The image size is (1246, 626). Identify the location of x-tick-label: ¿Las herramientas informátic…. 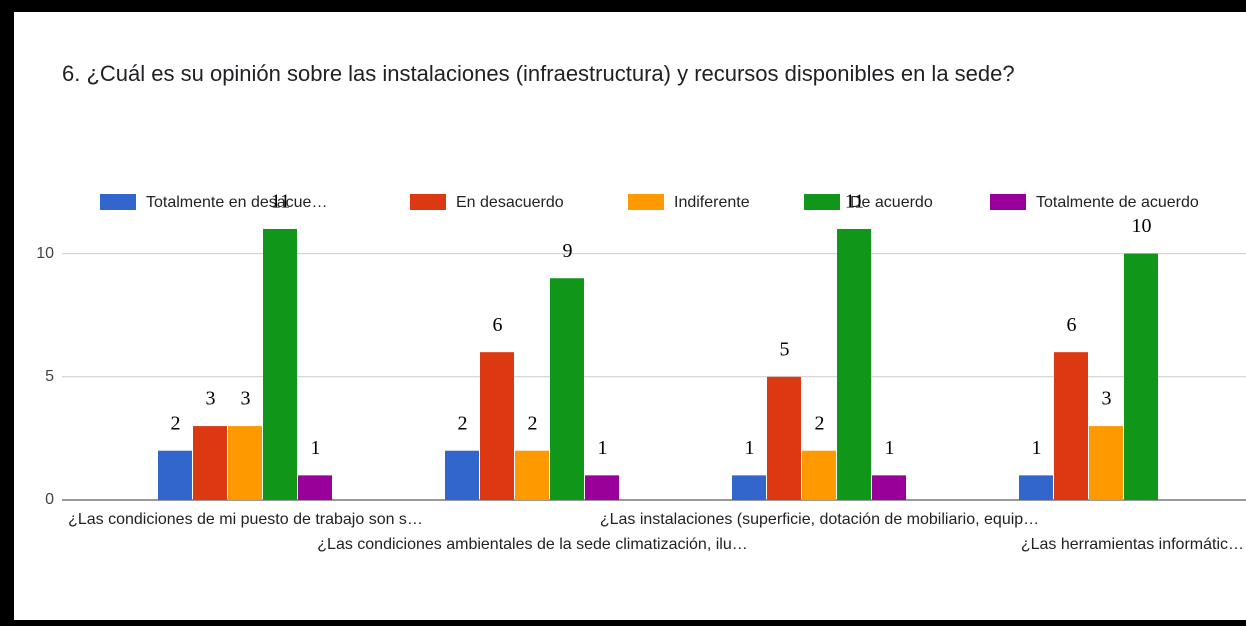
(1132, 544).